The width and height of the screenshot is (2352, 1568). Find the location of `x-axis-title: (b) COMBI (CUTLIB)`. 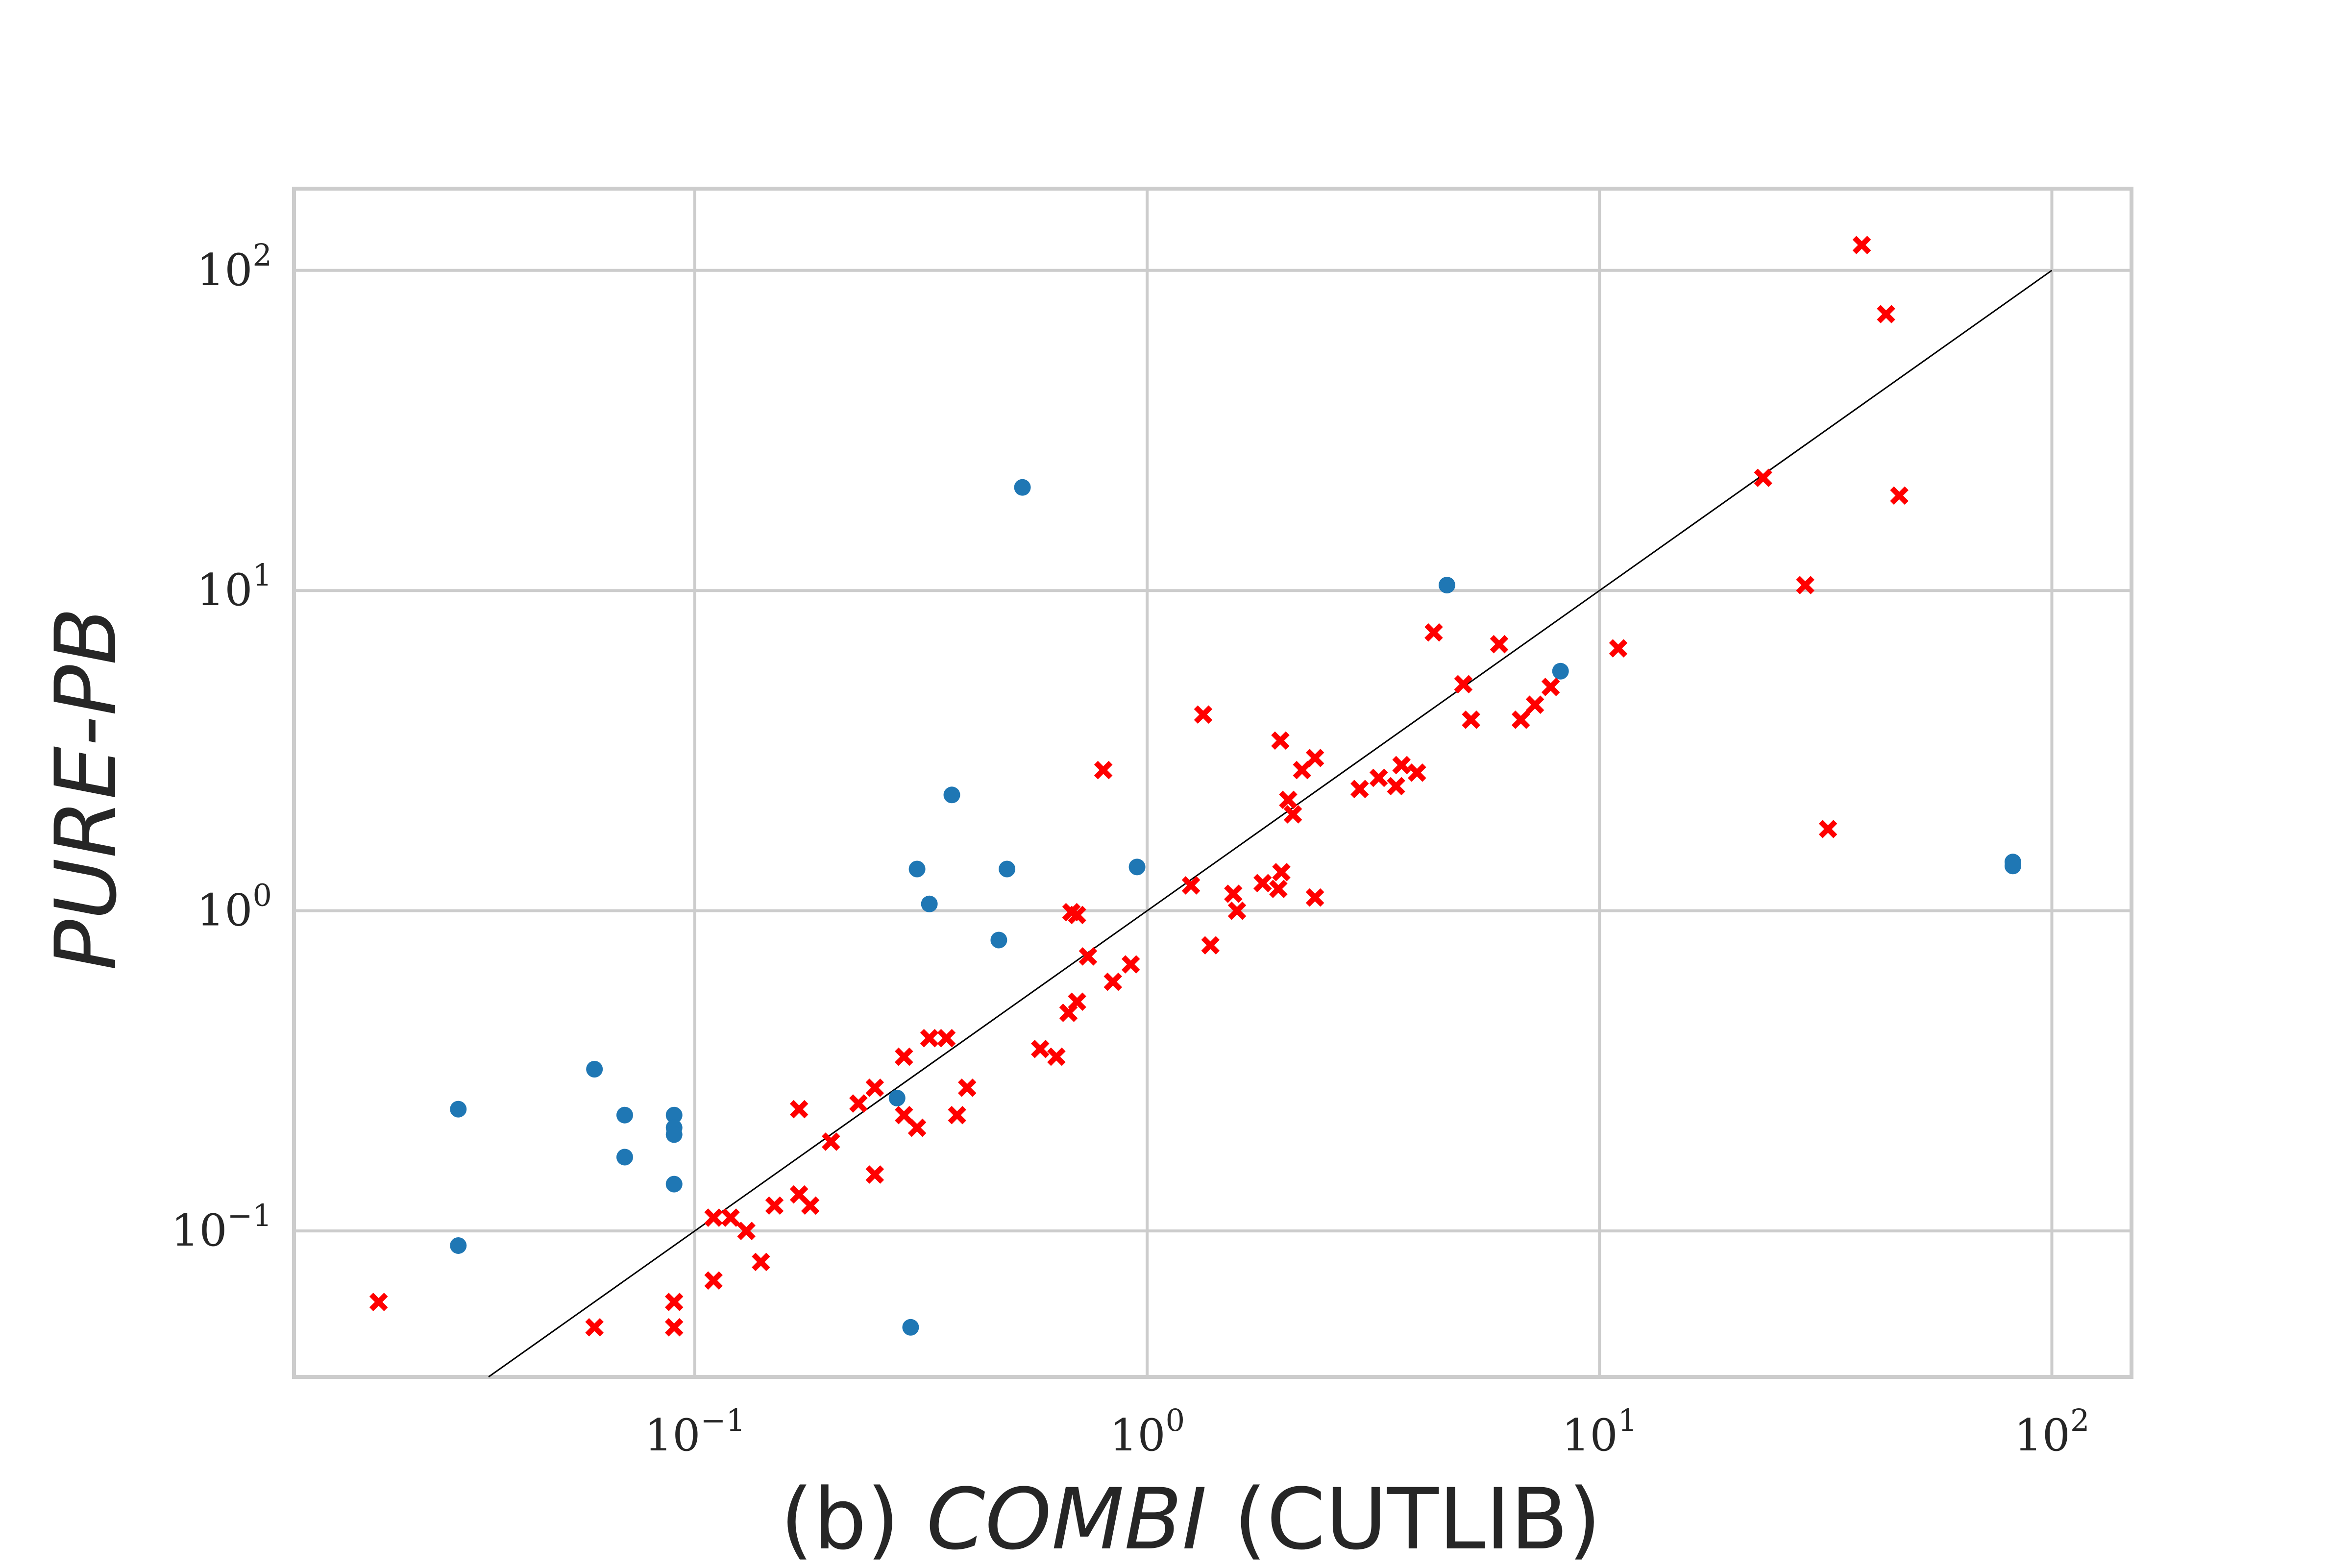

x-axis-title: (b) COMBI (CUTLIB) is located at coordinates (1190, 1519).